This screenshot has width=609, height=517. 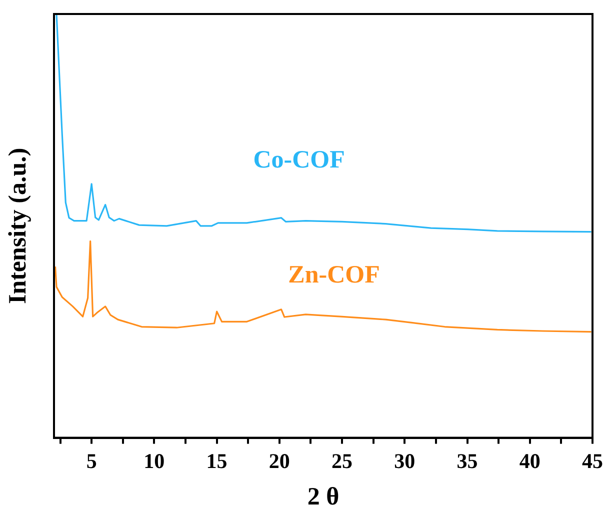 What do you see at coordinates (592, 460) in the screenshot?
I see `x-tick-label: 45` at bounding box center [592, 460].